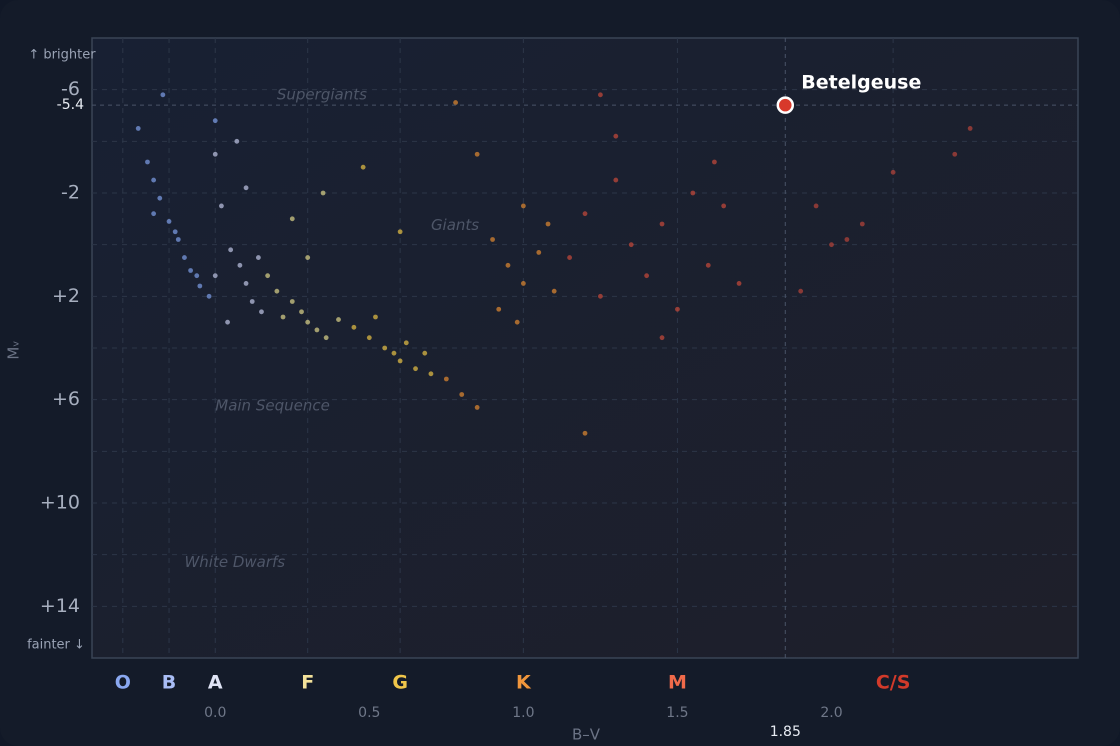  What do you see at coordinates (369, 713) in the screenshot?
I see `x-tick-label: 0.5` at bounding box center [369, 713].